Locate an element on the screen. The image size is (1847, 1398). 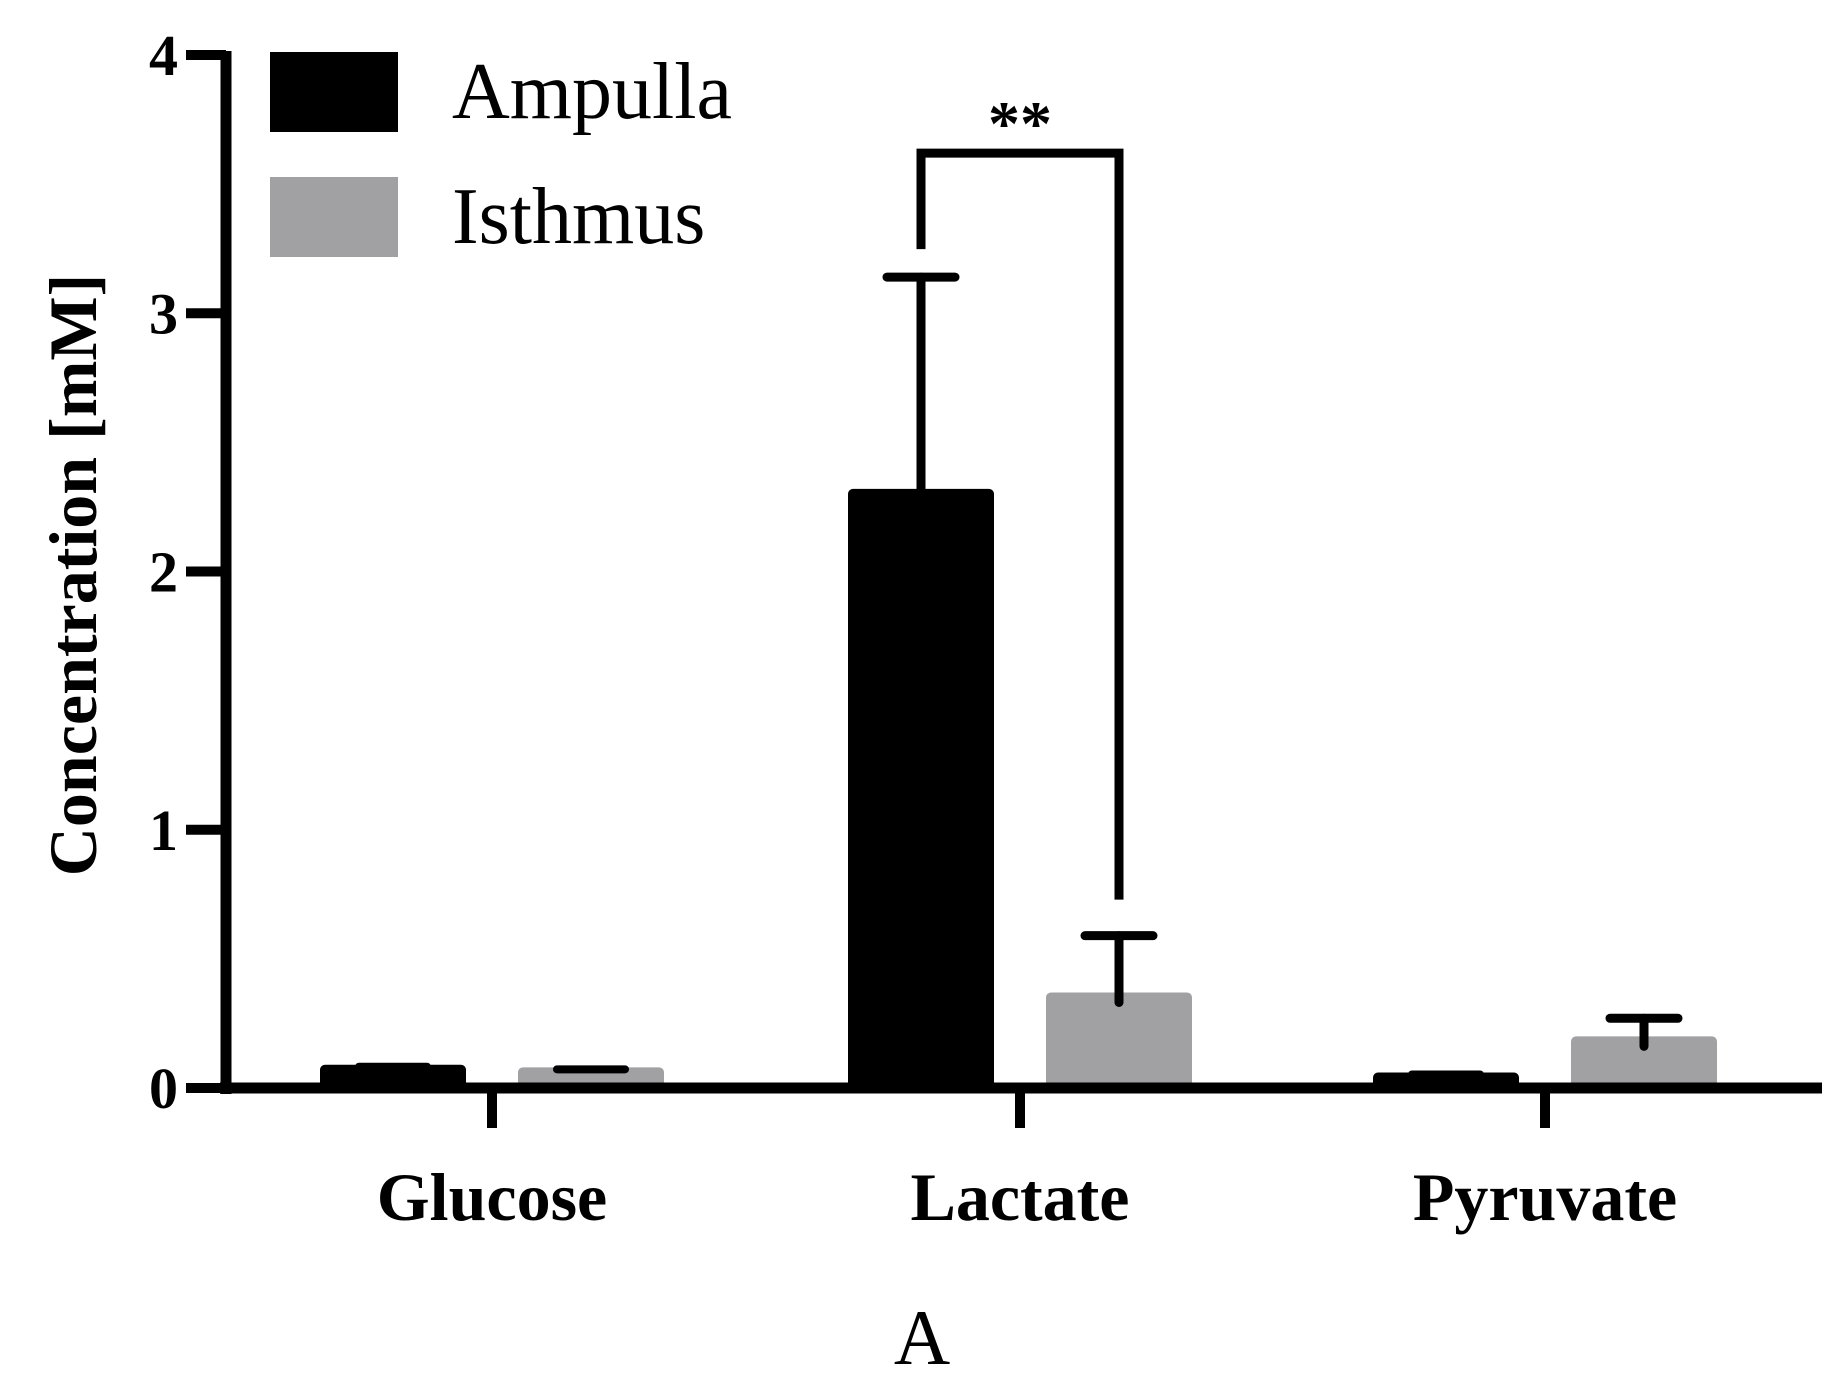
y-tick-label: 0 is located at coordinates (163, 1088).